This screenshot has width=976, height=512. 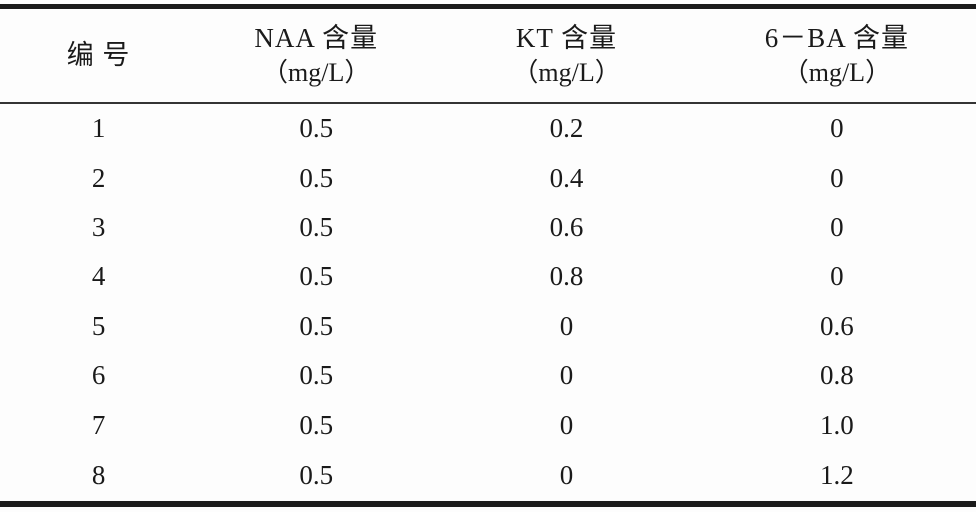 I want to click on header-cell-naa: NAA 含量 （mg/L）, so click(x=316, y=55).